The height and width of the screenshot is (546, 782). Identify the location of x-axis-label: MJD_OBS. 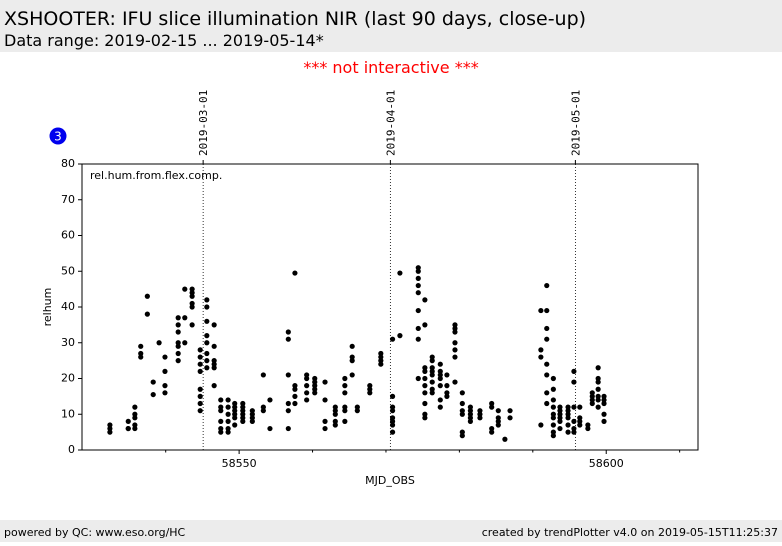
(390, 480).